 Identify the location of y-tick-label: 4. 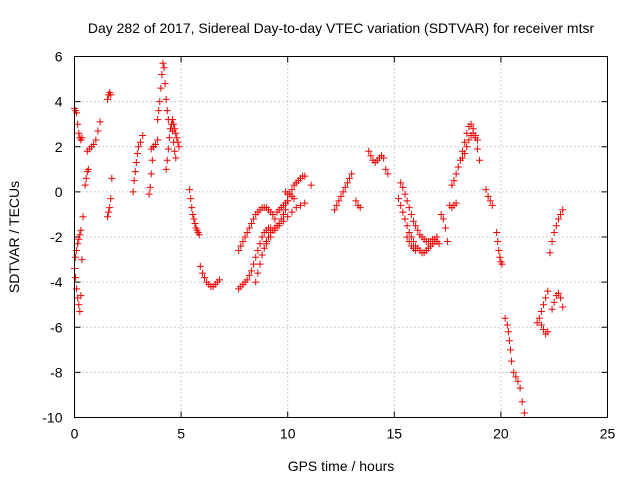
(59, 102).